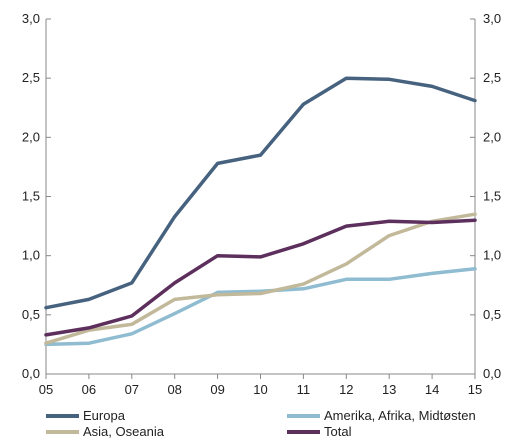 The height and width of the screenshot is (444, 512). Describe the element at coordinates (124, 431) in the screenshot. I see `legend-label: Asia, Oseania` at that location.